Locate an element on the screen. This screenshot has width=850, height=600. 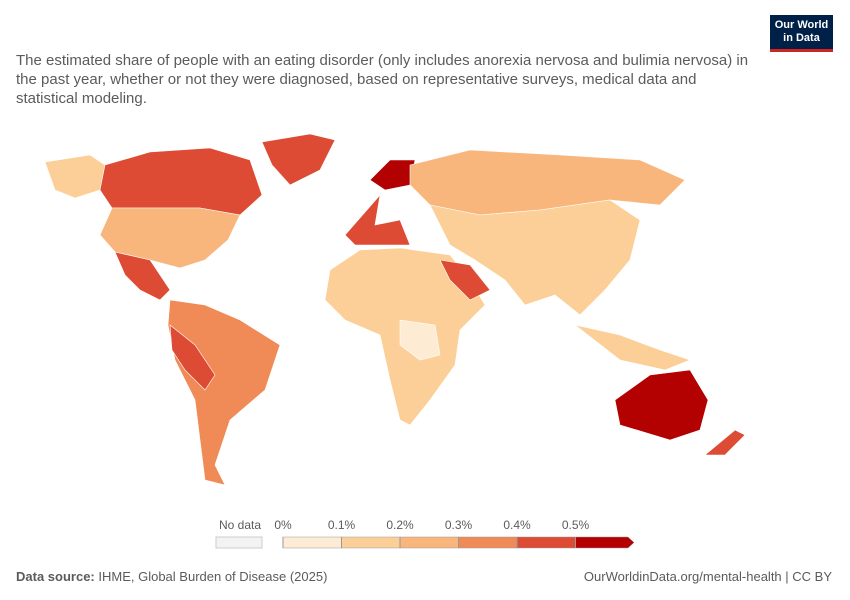
legend-tick-label: 0.1% is located at coordinates (342, 525).